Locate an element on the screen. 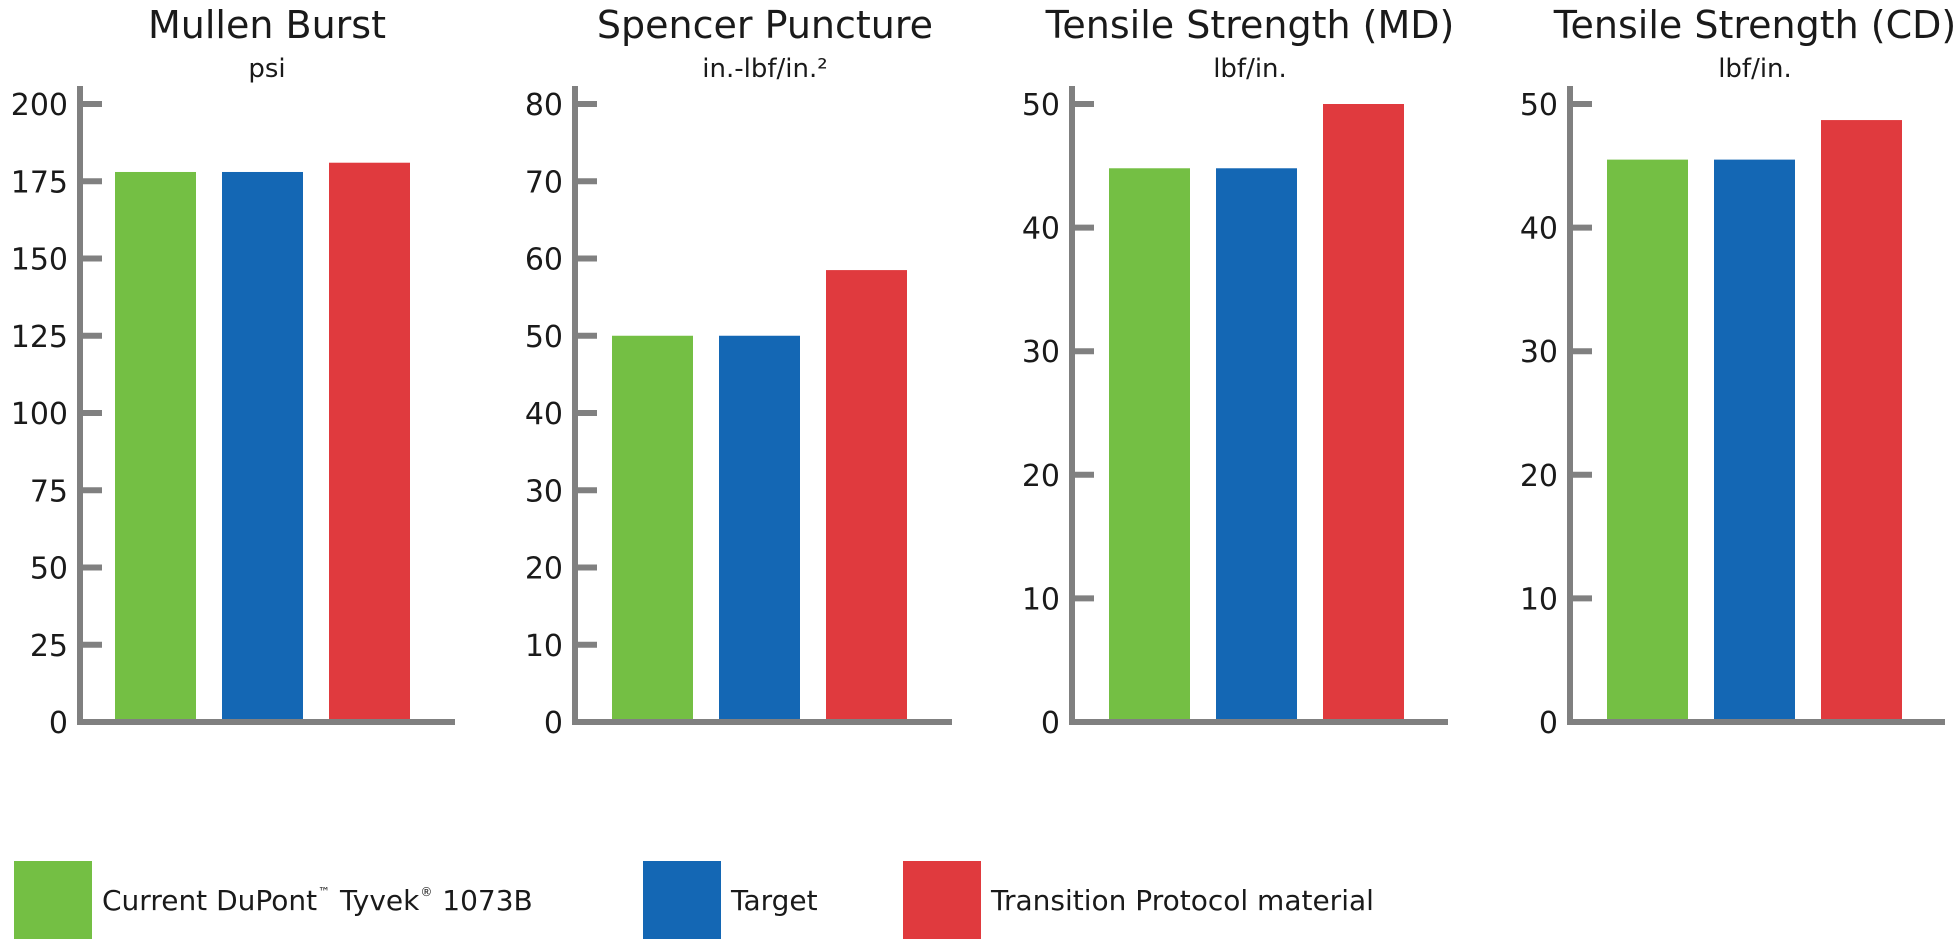 Image resolution: width=1955 pixels, height=940 pixels. chart-title: Mullen Burst is located at coordinates (267, 25).